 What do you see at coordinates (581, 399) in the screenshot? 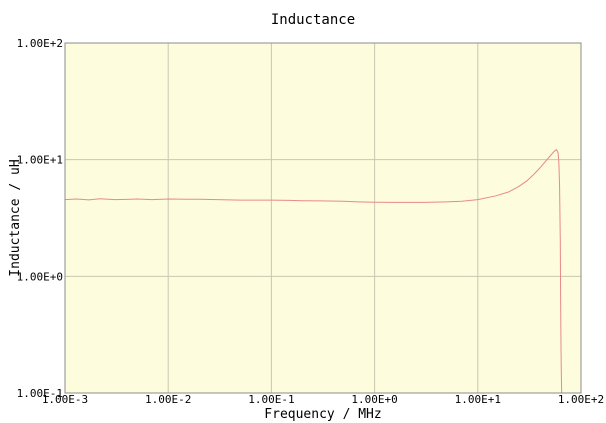
I see `x-tick-label: 1.00E+2` at bounding box center [581, 399].